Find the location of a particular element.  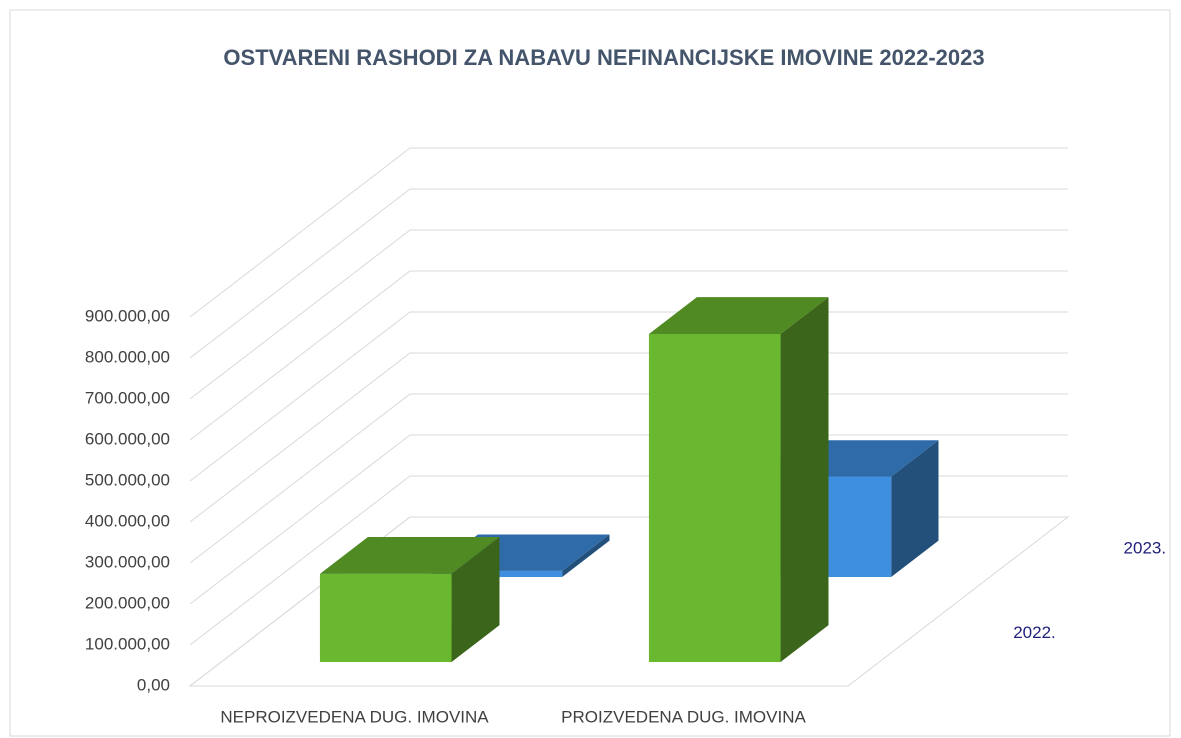

y-tick-label: 0,00 is located at coordinates (153, 684).